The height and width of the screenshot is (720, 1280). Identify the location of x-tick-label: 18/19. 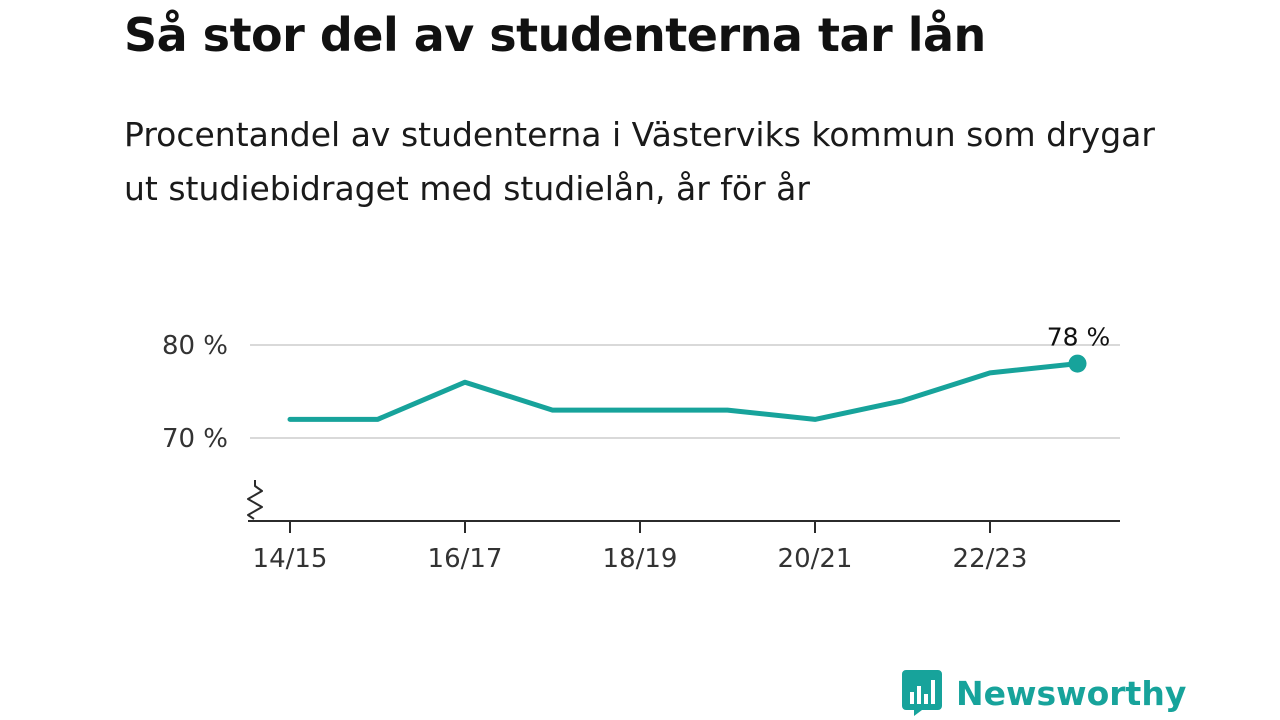
(640, 559).